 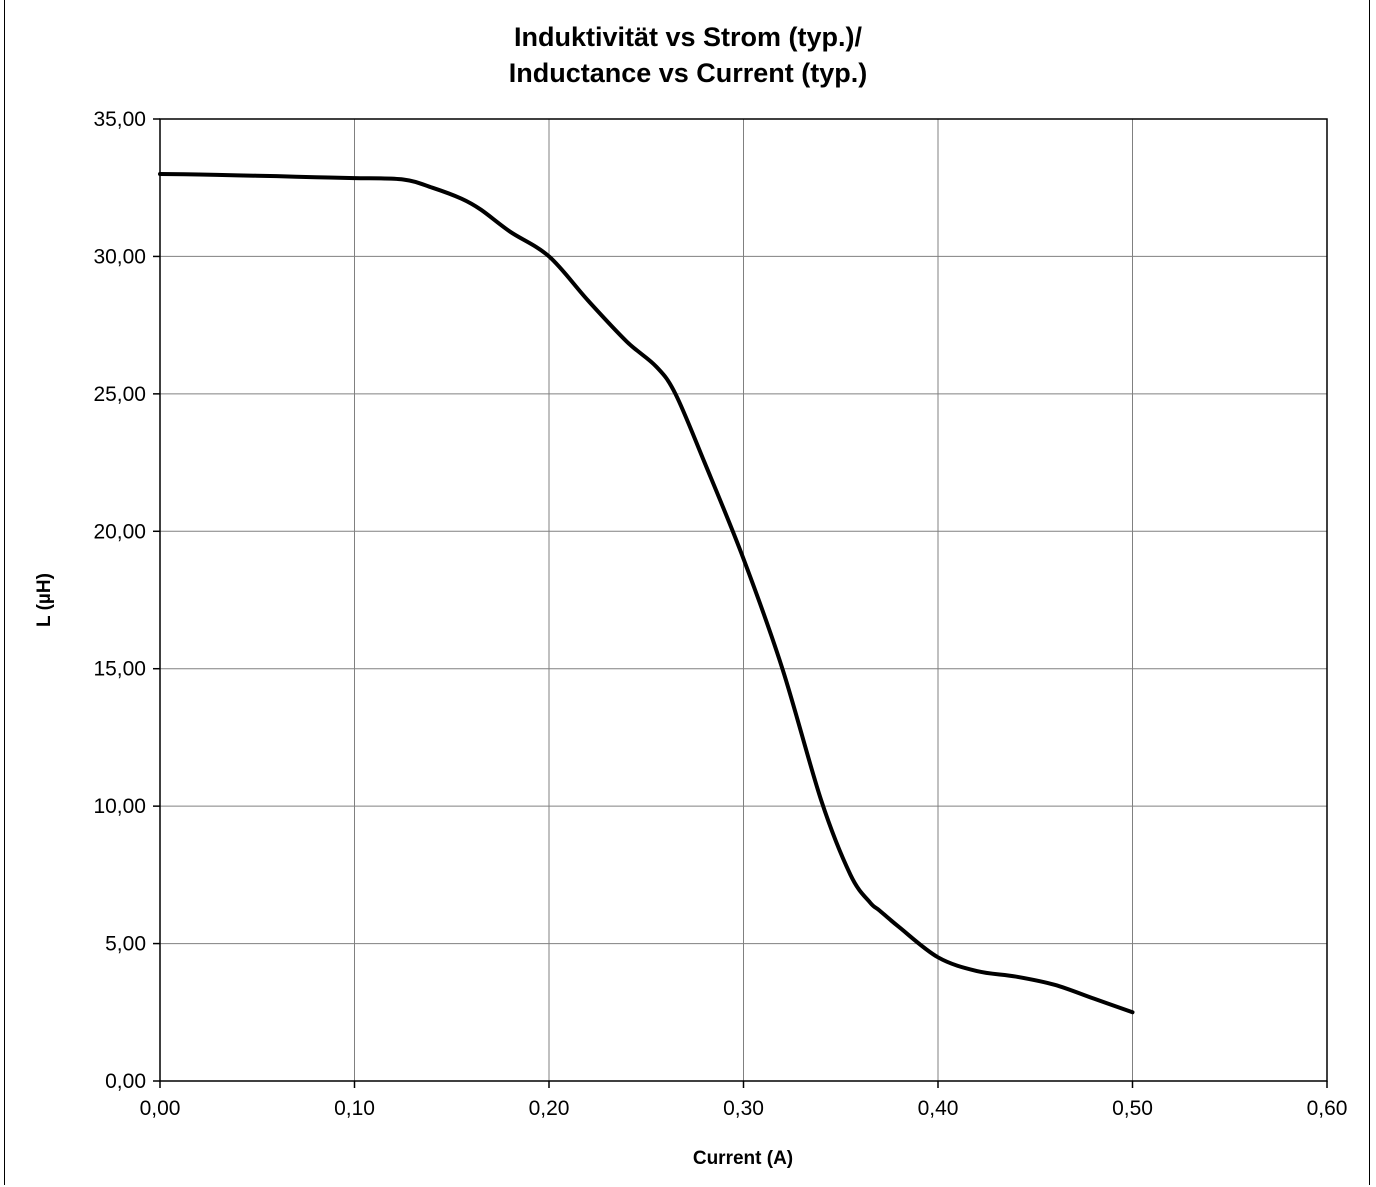 I want to click on x-axis-title: Current (A), so click(x=743, y=1158).